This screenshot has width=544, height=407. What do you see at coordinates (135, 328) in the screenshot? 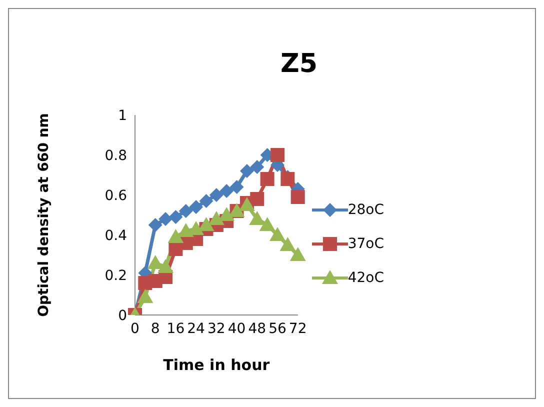
I see `x-tick-label: 0` at bounding box center [135, 328].